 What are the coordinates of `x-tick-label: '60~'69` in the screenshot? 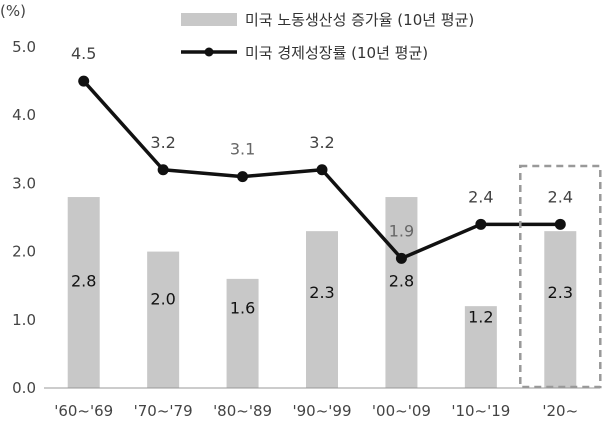 It's located at (83, 411).